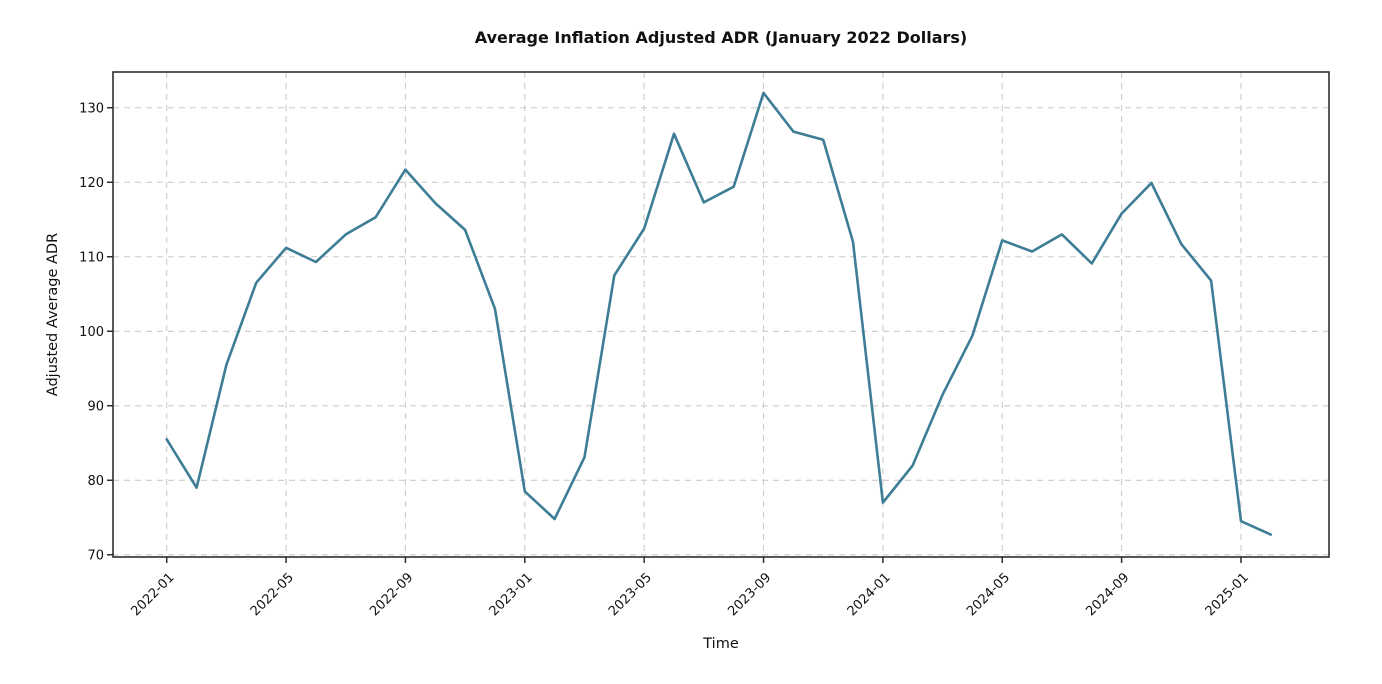  What do you see at coordinates (95, 481) in the screenshot?
I see `y-tick-label: 80` at bounding box center [95, 481].